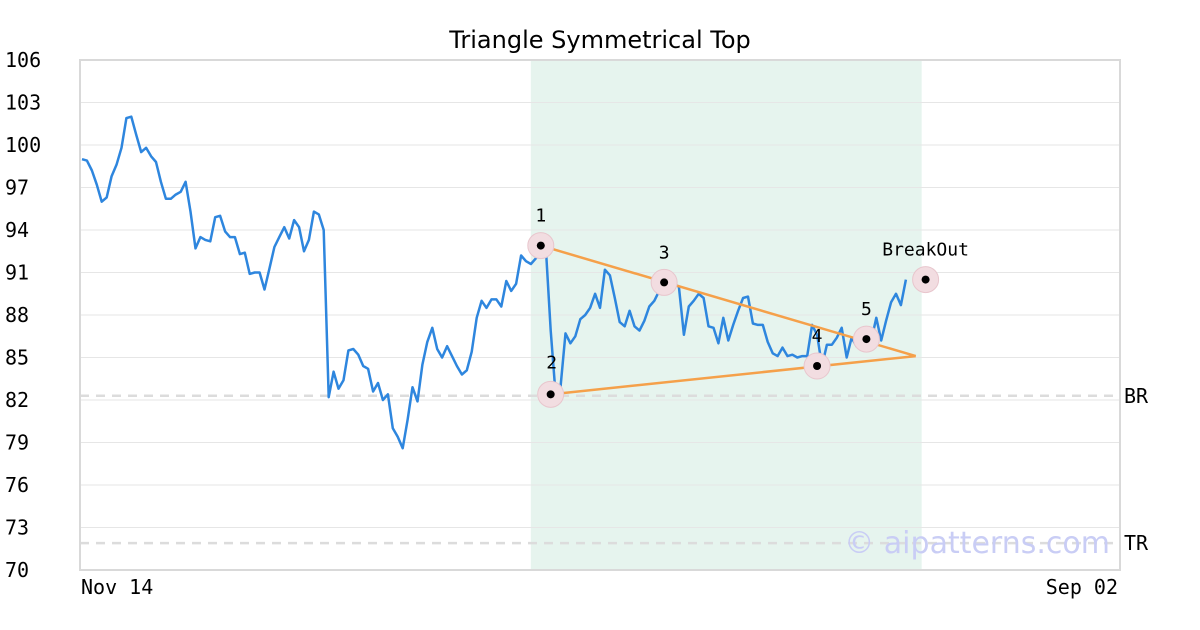 The width and height of the screenshot is (1200, 630). What do you see at coordinates (17, 188) in the screenshot?
I see `y-tick-label: 97` at bounding box center [17, 188].